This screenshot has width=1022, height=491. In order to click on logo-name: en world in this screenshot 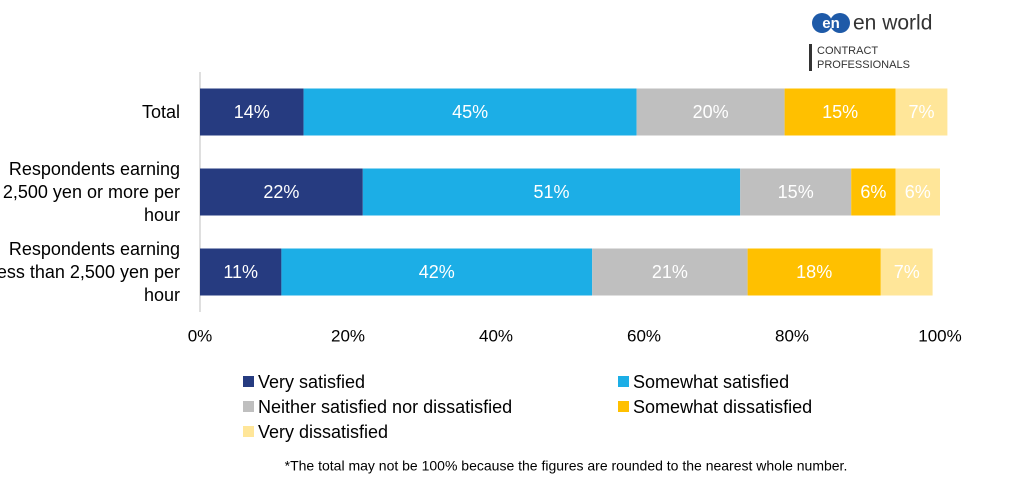, I will do `click(892, 23)`.